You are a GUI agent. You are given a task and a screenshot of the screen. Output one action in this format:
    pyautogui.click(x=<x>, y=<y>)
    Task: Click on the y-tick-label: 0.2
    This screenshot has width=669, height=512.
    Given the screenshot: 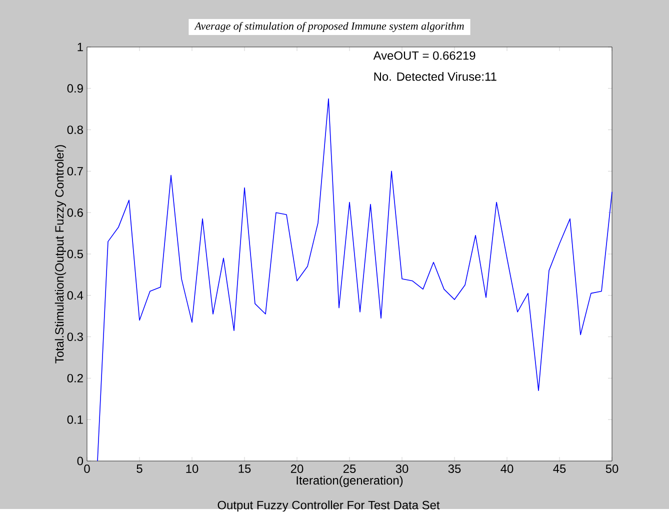 What is the action you would take?
    pyautogui.click(x=75, y=378)
    